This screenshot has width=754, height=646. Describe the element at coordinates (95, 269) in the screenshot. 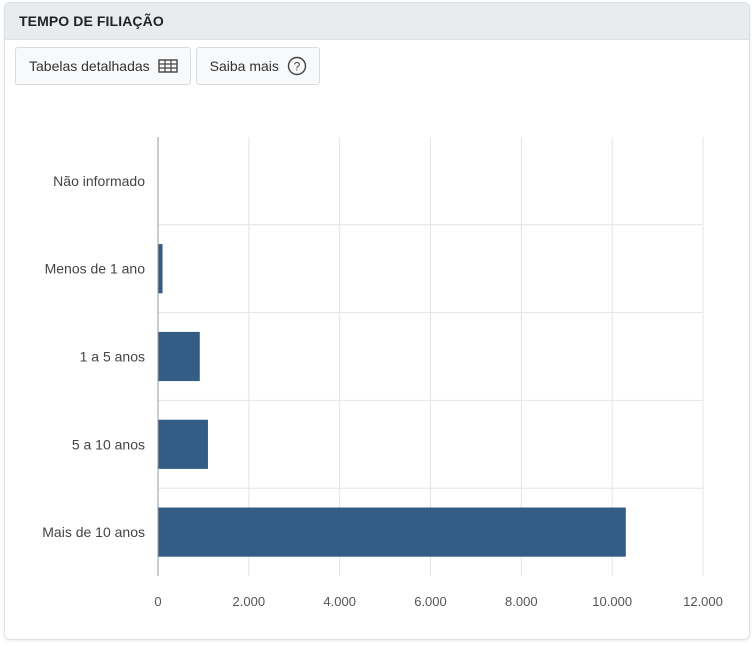

I see `category-label: Menos de 1 ano` at that location.